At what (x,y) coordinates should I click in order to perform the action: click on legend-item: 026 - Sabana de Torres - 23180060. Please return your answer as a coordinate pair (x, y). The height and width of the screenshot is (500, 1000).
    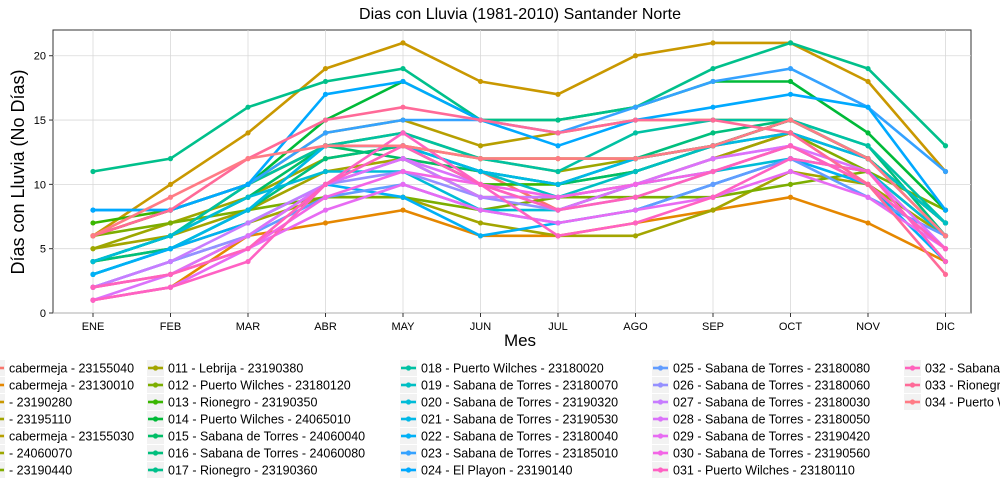
    Looking at the image, I should click on (761, 385).